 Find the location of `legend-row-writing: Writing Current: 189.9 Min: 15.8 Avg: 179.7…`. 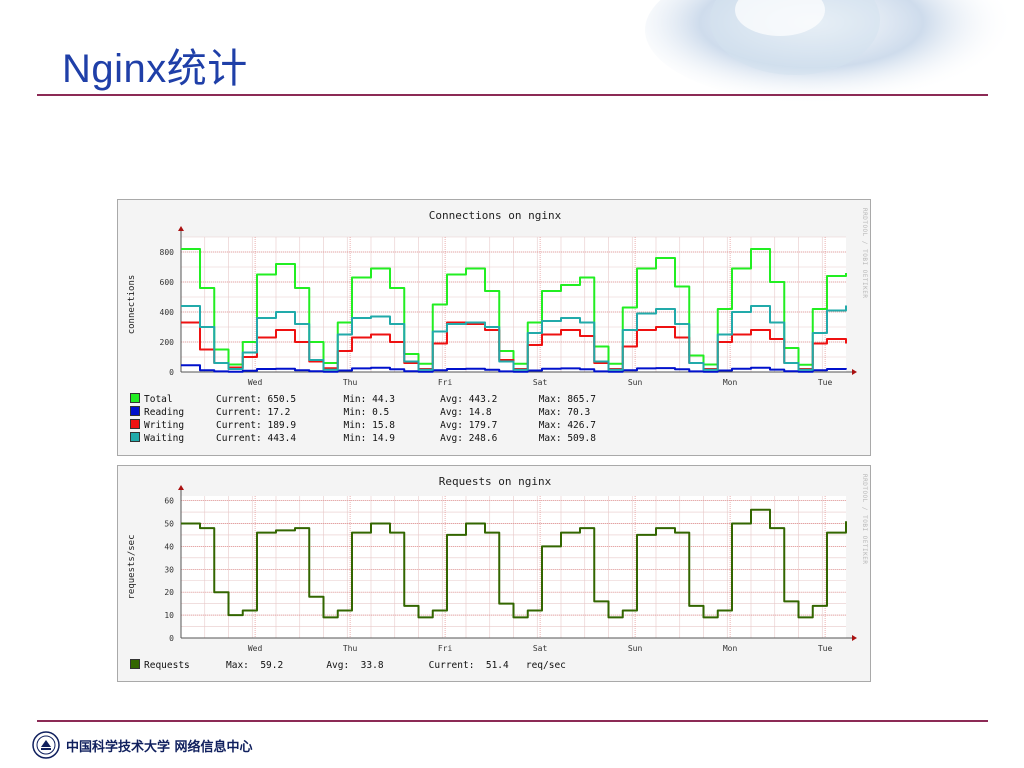

legend-row-writing: Writing Current: 189.9 Min: 15.8 Avg: 179.7… is located at coordinates (363, 425).